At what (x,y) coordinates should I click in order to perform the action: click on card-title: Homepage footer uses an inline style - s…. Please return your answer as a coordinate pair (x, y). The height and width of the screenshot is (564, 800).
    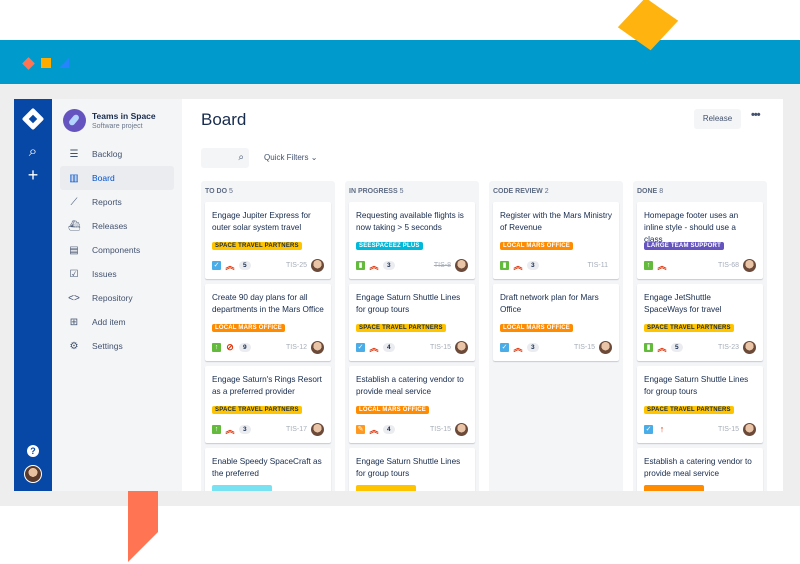
    Looking at the image, I should click on (691, 227).